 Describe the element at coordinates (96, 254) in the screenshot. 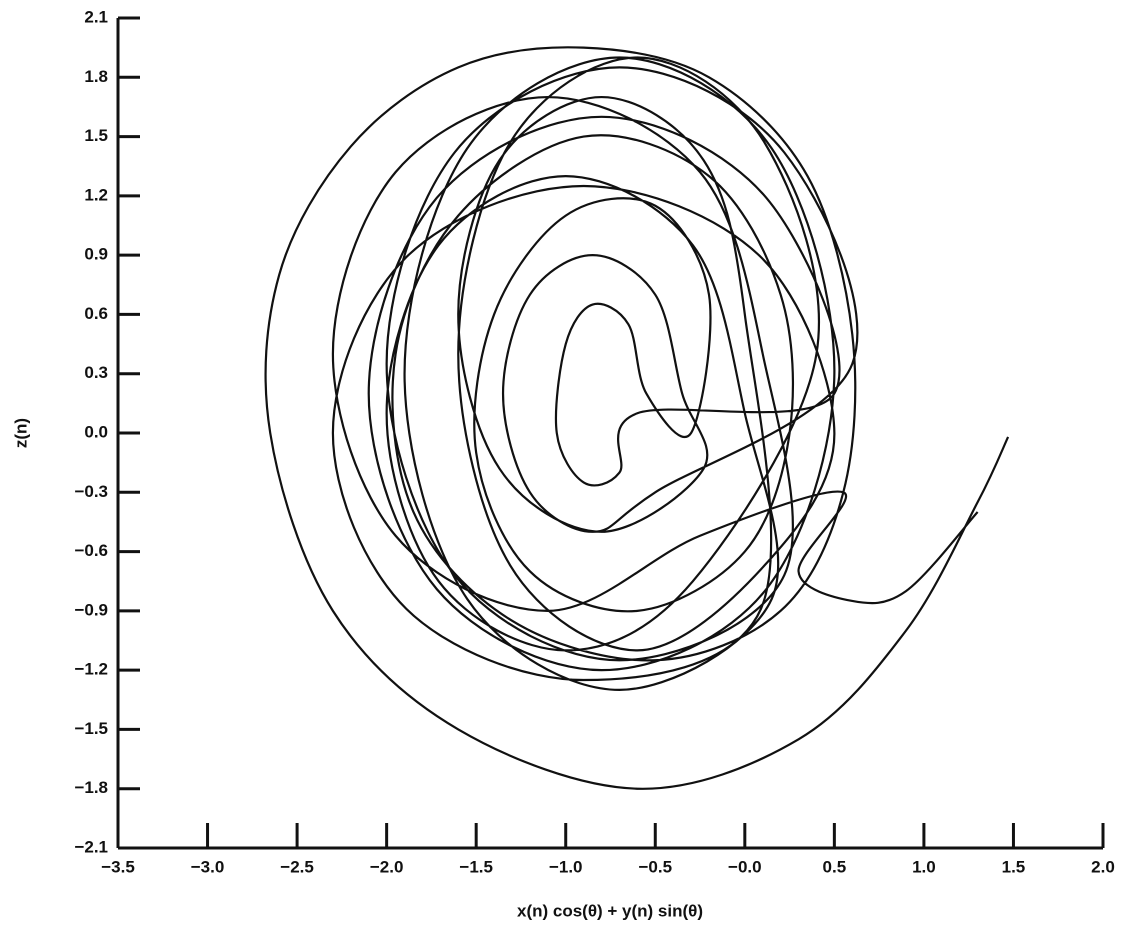

I see `y-tick-label: 0.9` at that location.